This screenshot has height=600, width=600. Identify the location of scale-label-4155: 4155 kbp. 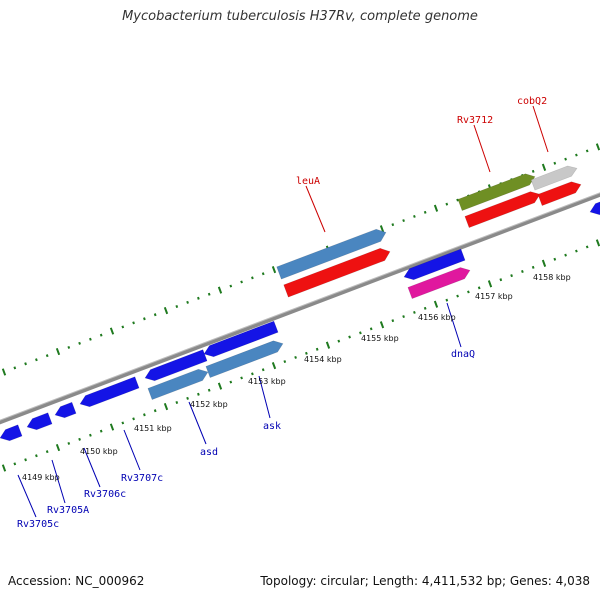
(380, 338).